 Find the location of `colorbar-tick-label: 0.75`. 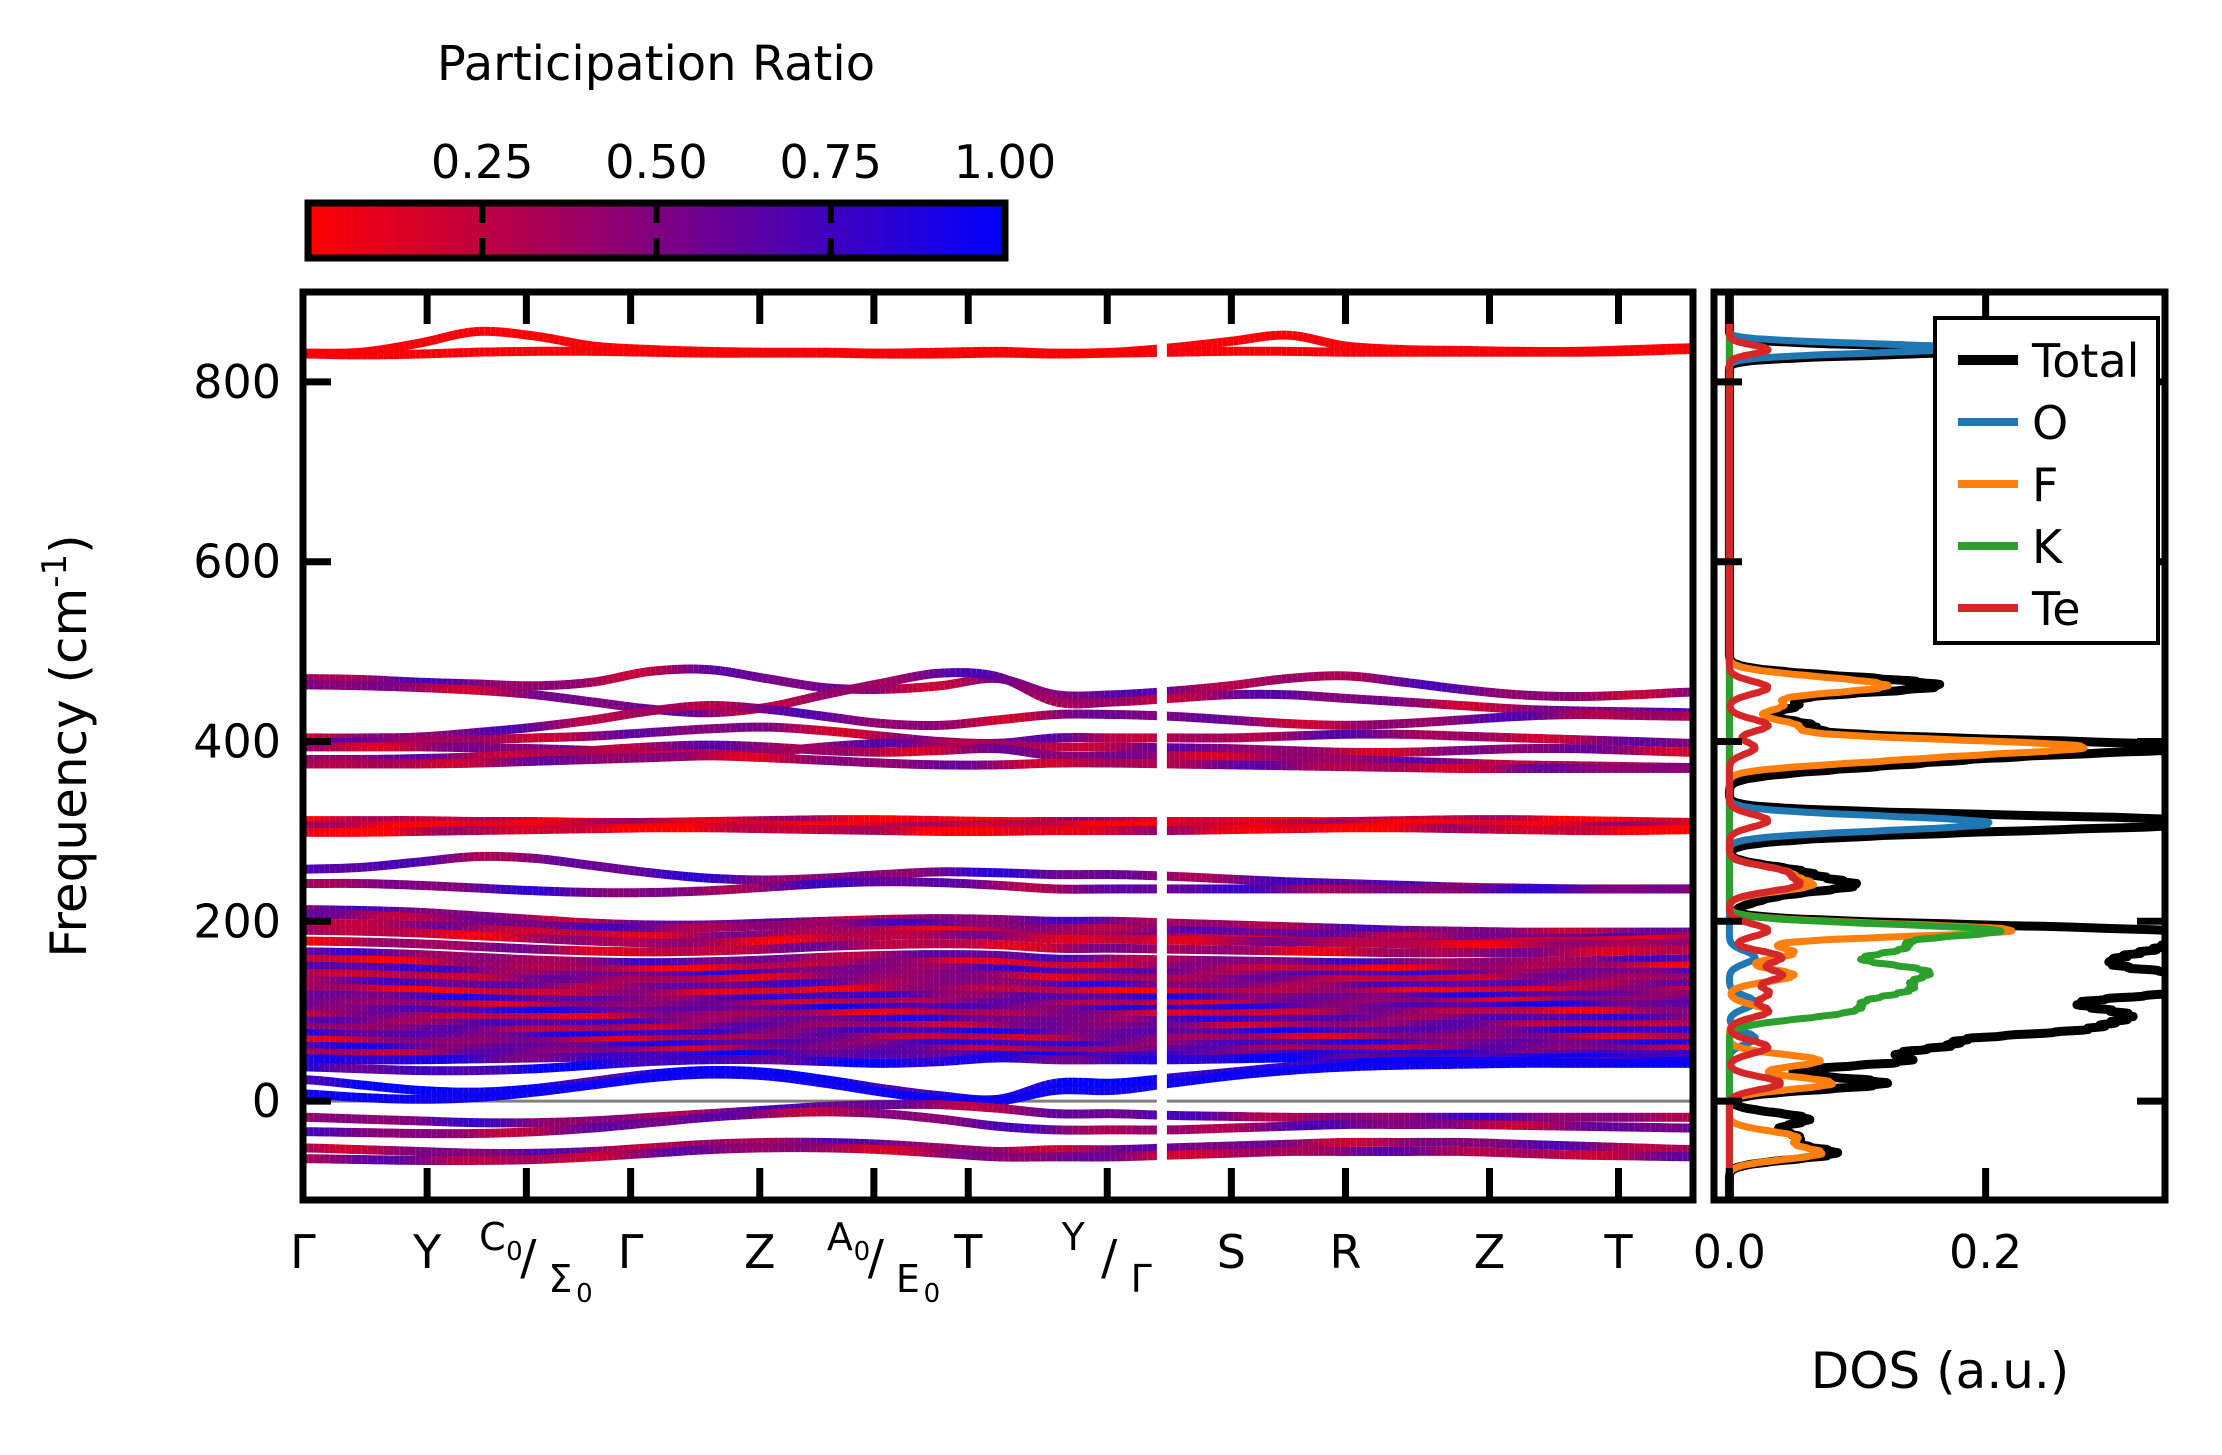

colorbar-tick-label: 0.75 is located at coordinates (831, 162).